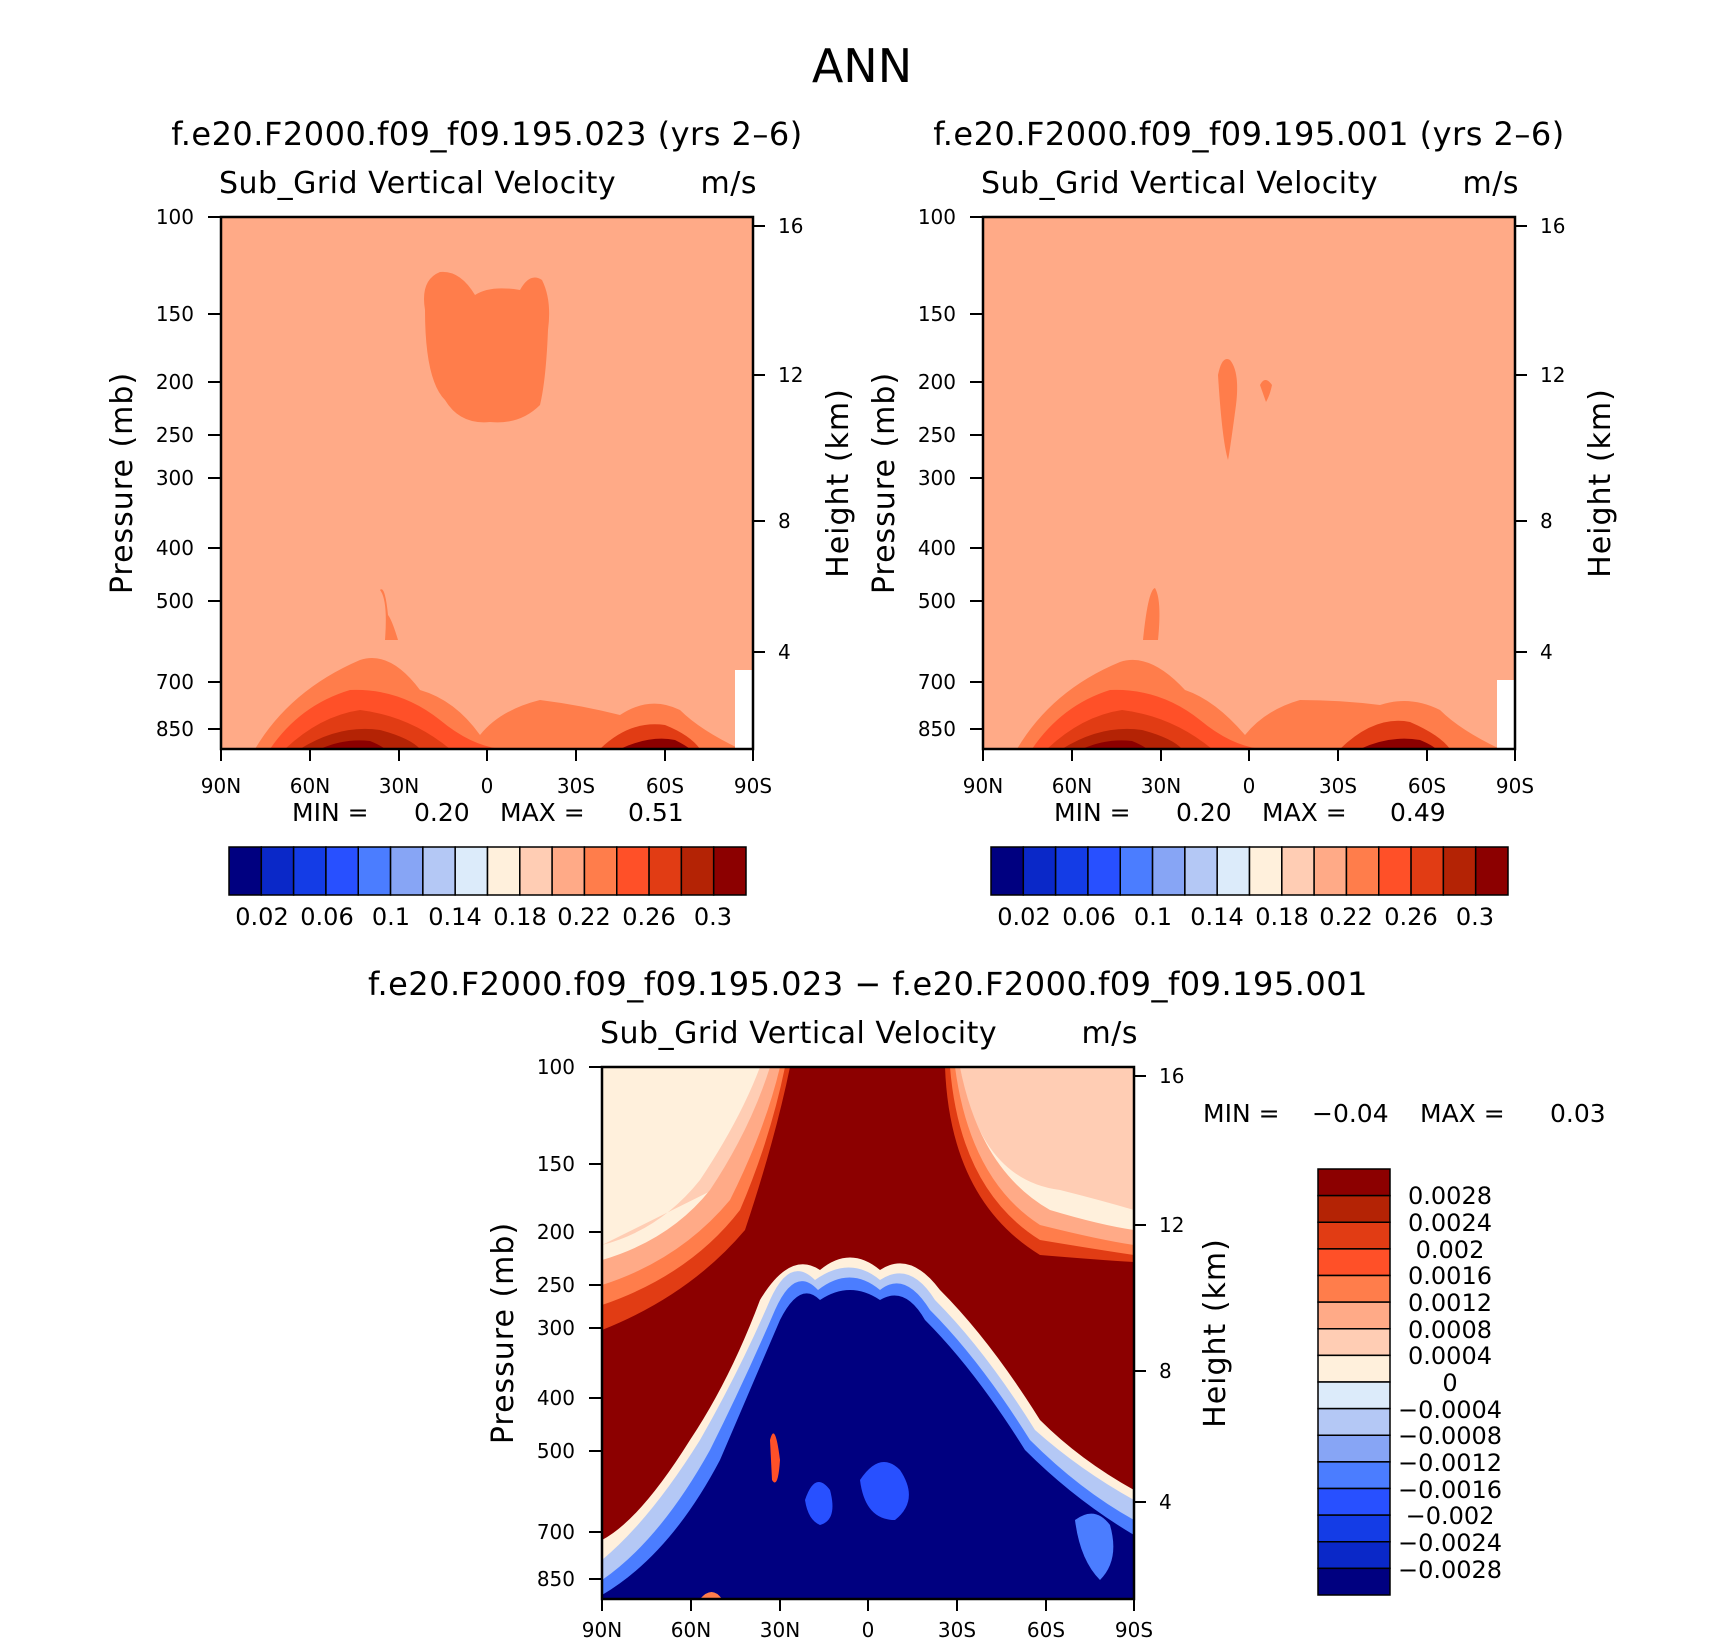  Describe the element at coordinates (838, 483) in the screenshot. I see `panel-a-ylabel-right: Height (km)` at that location.